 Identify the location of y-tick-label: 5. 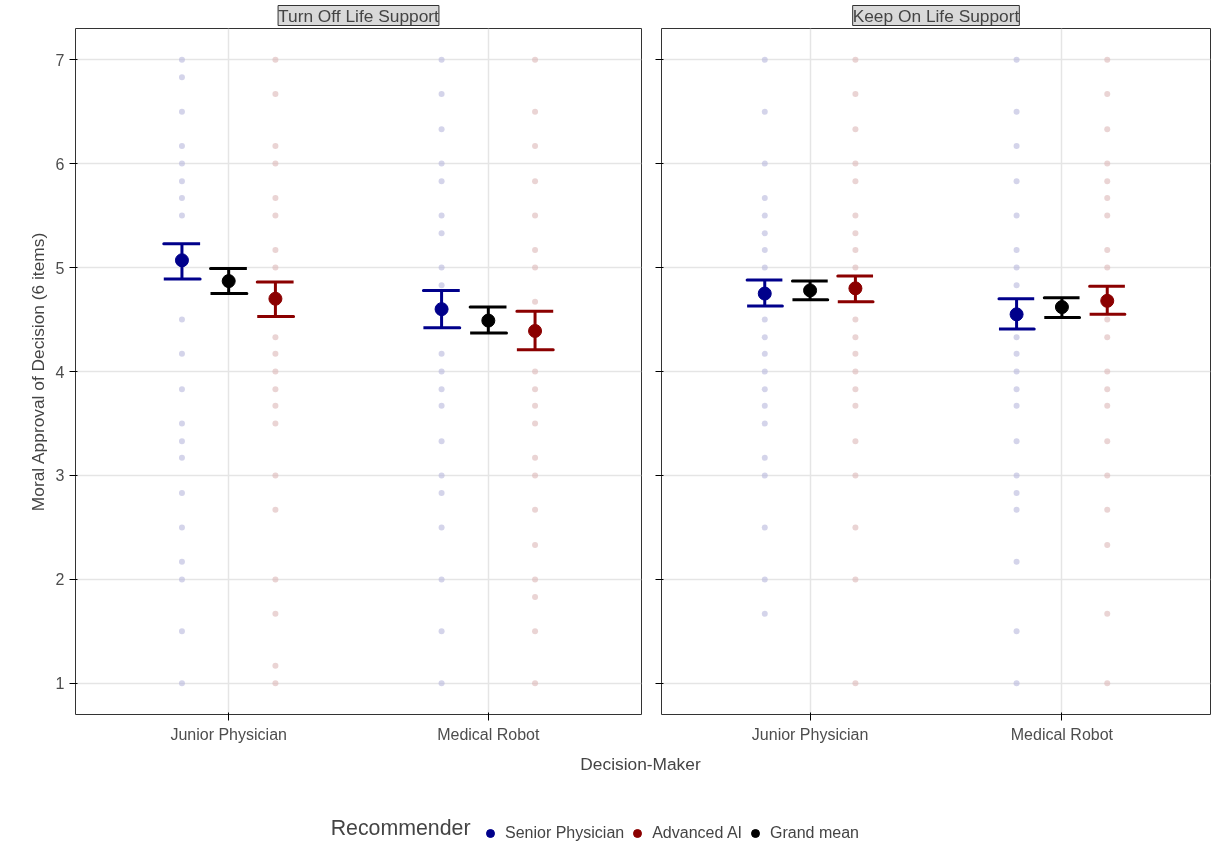
(60, 268).